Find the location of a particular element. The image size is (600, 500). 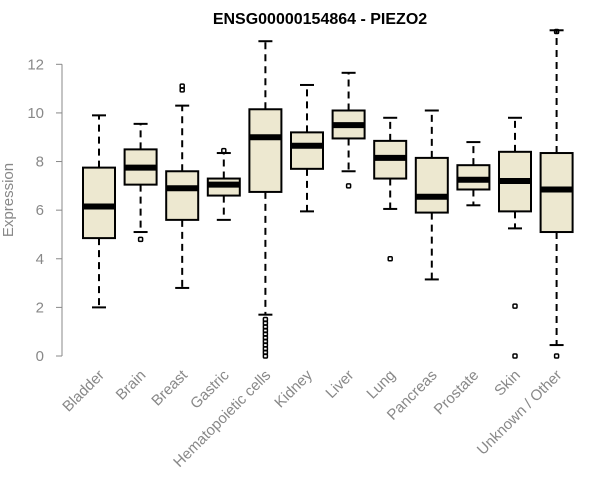

y-tick-label: 6 is located at coordinates (40, 210).